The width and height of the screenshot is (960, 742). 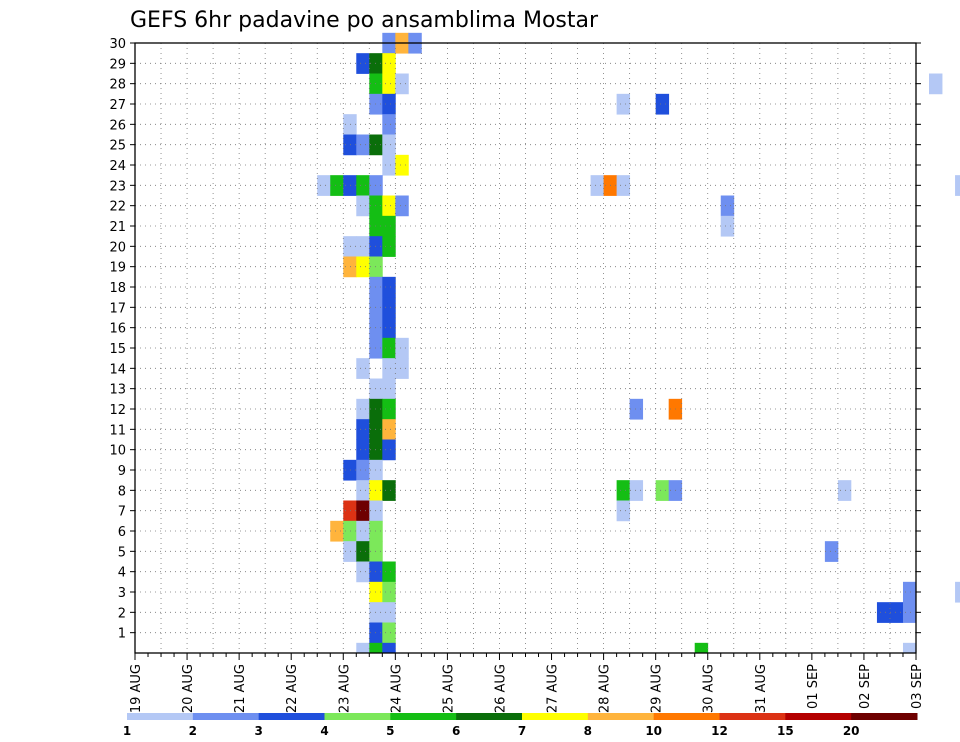 What do you see at coordinates (117, 390) in the screenshot?
I see `y-tick-label: 13` at bounding box center [117, 390].